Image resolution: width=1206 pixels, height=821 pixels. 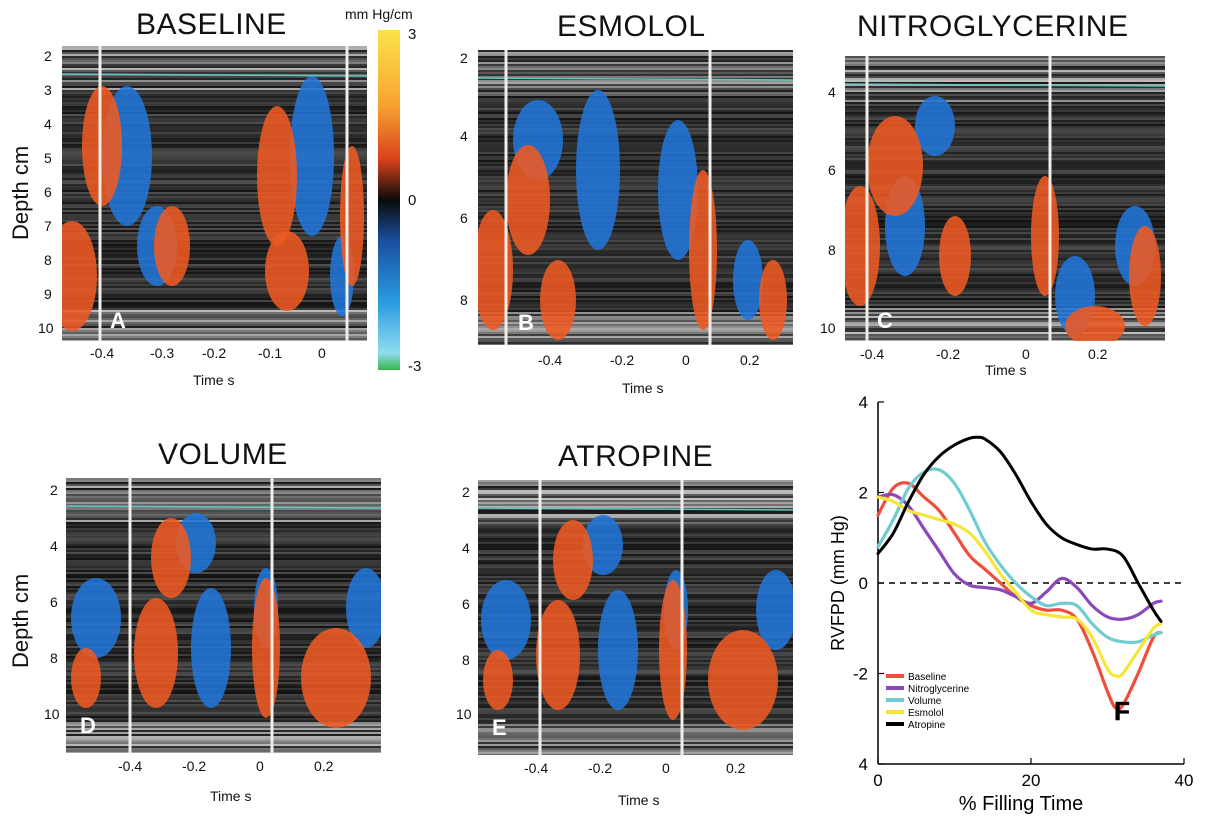 I want to click on x-axis-label-c: Time s, so click(x=1006, y=370).